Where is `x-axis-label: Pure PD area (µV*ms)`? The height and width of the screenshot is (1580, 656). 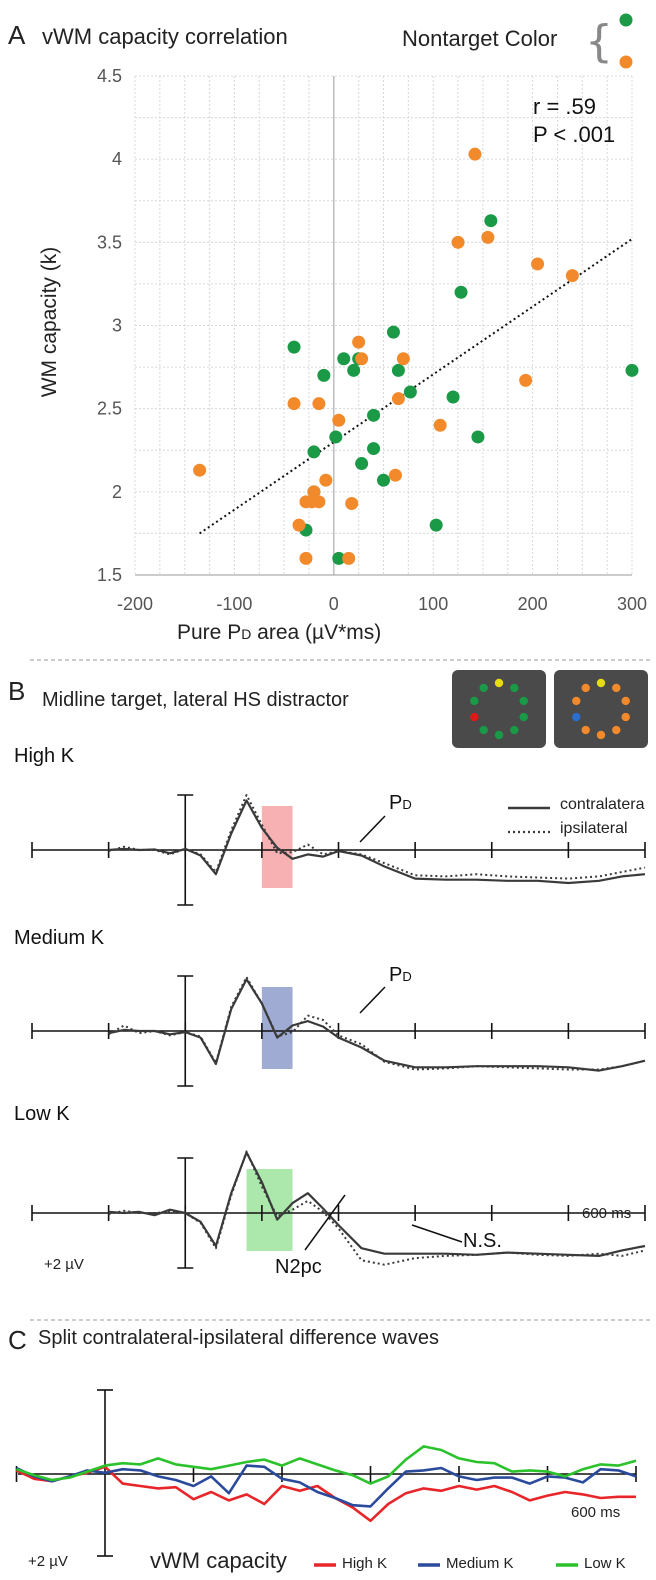
x-axis-label: Pure PD area (µV*ms) is located at coordinates (279, 632).